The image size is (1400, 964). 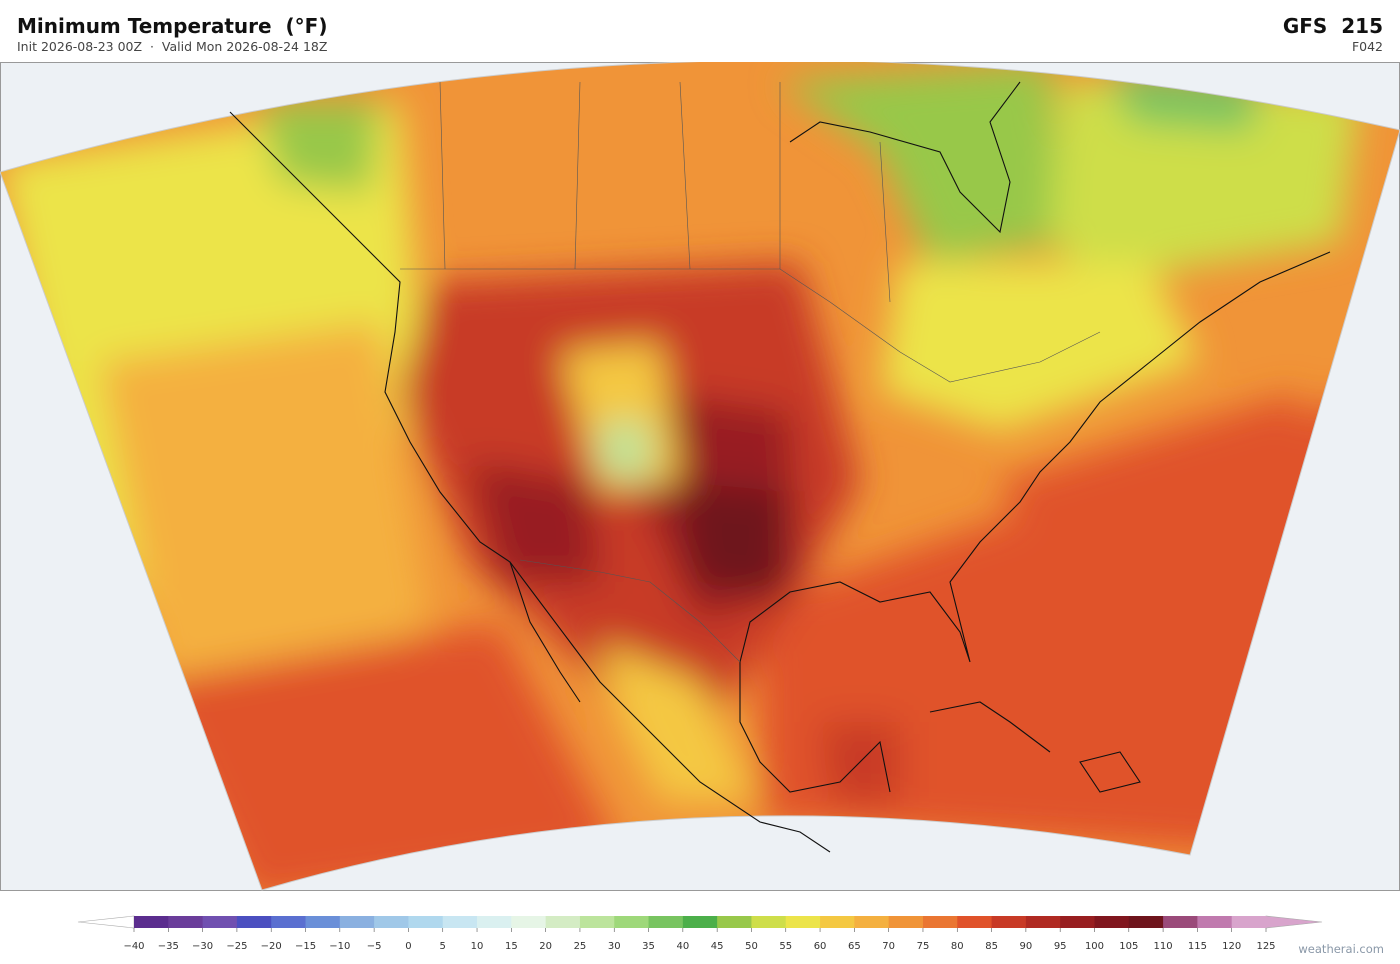 I want to click on map-title: Minimum Temperature (°F), so click(x=172, y=26).